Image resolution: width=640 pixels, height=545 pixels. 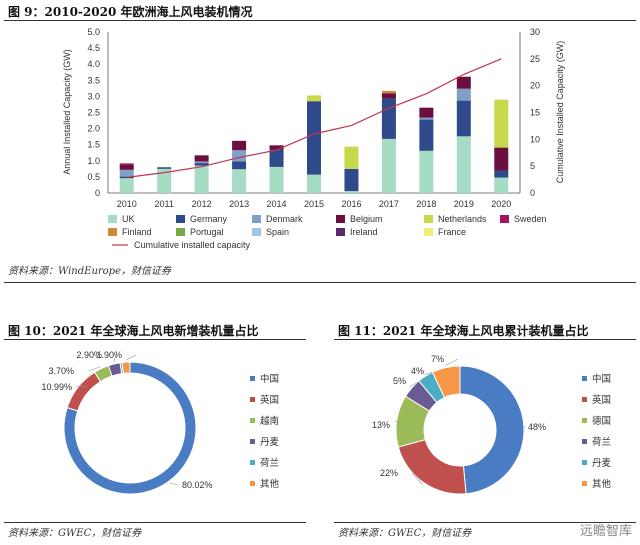 I want to click on y-tick-label: 0.5, so click(x=93, y=177).